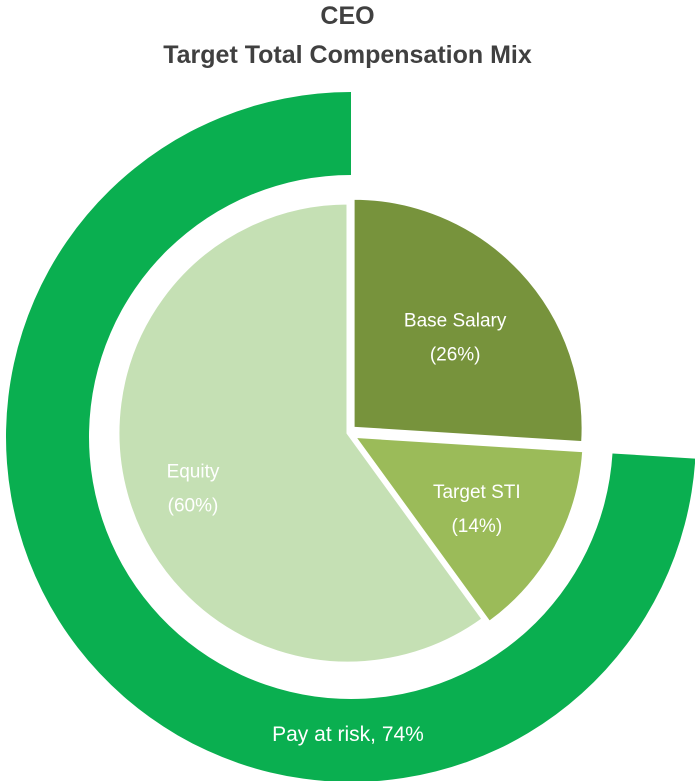 This screenshot has height=781, width=695. Describe the element at coordinates (193, 505) in the screenshot. I see `slice-value-equity: (60%)` at that location.